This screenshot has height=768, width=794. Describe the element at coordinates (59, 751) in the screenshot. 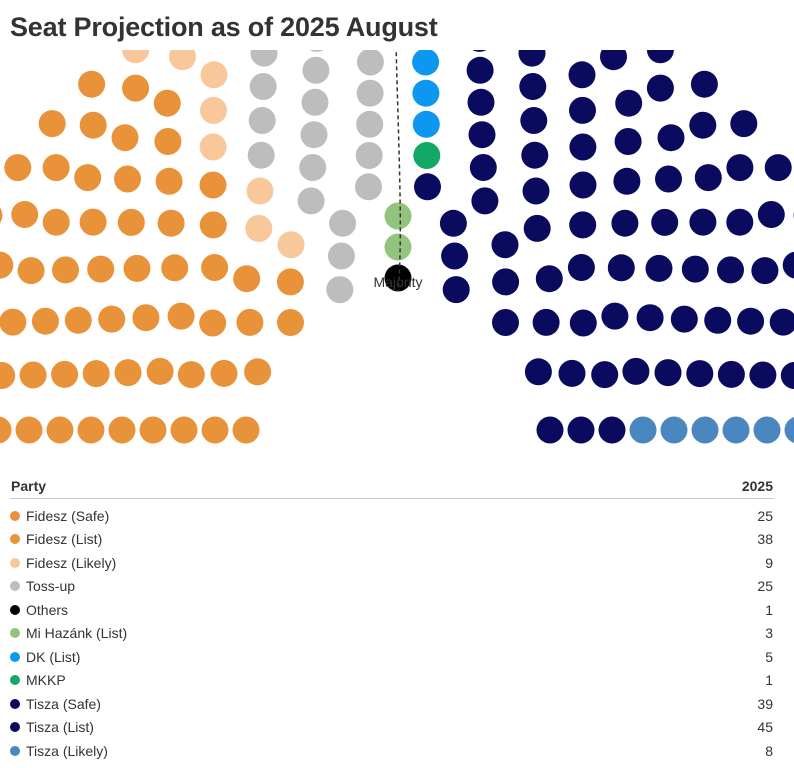

I see `party-cell: Tisza (Likely)` at that location.